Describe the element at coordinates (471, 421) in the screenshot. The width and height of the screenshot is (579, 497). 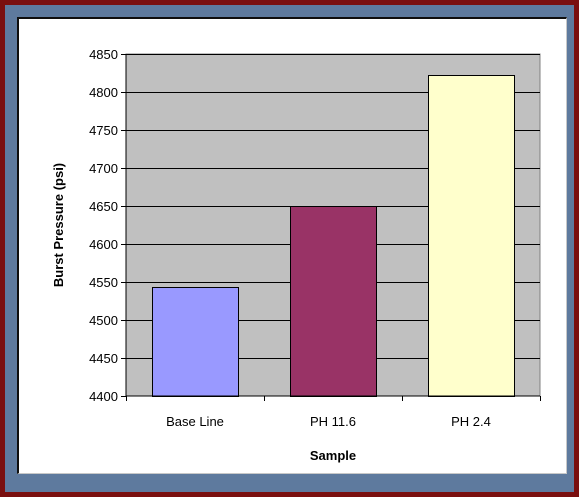
I see `x-tick-label: PH 2.4` at that location.